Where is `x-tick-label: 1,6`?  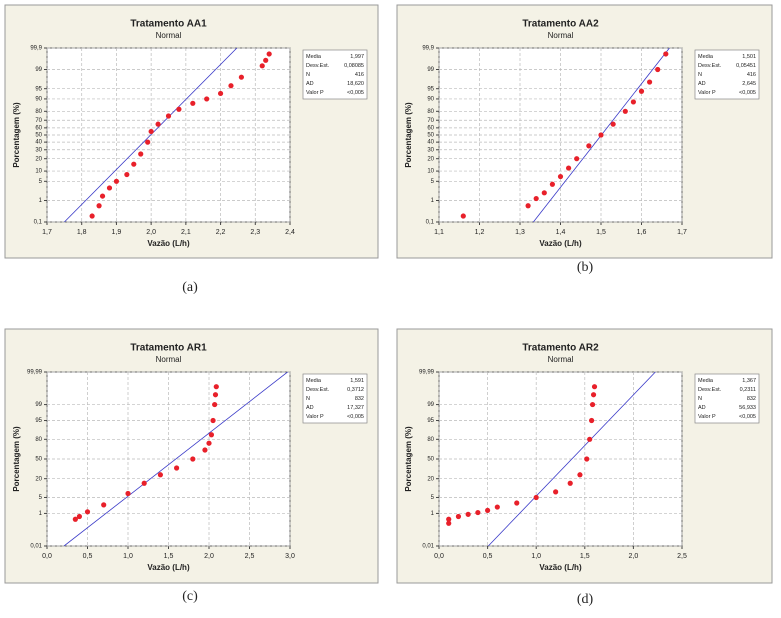 x-tick-label: 1,6 is located at coordinates (642, 232).